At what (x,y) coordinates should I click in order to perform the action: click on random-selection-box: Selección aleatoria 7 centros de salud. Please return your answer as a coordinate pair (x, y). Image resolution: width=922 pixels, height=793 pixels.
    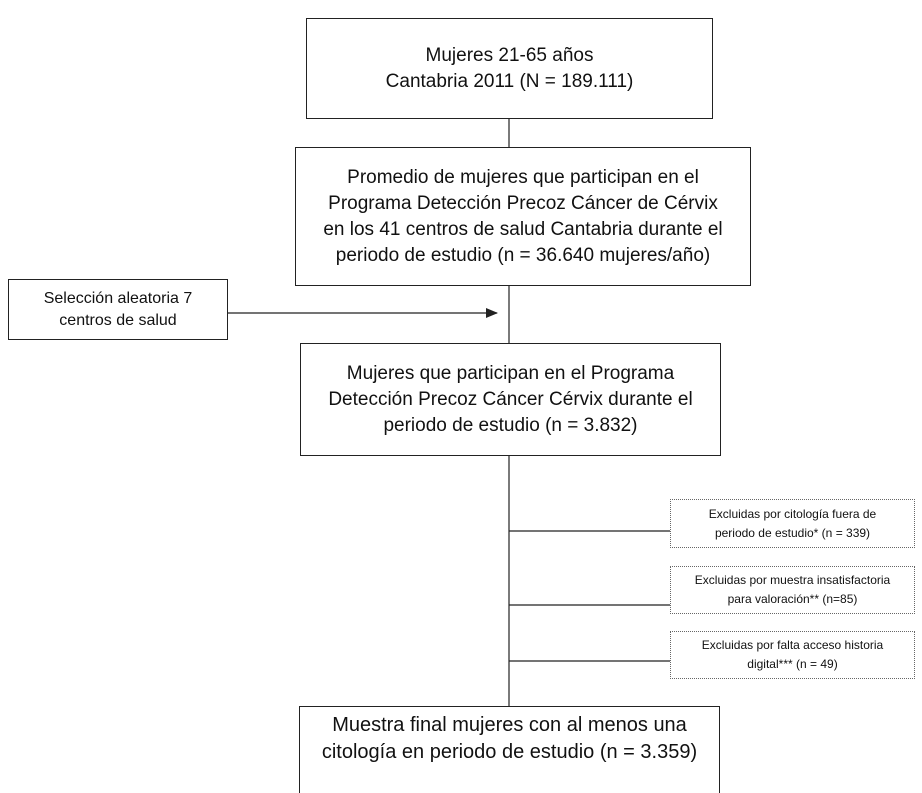
    Looking at the image, I should click on (118, 309).